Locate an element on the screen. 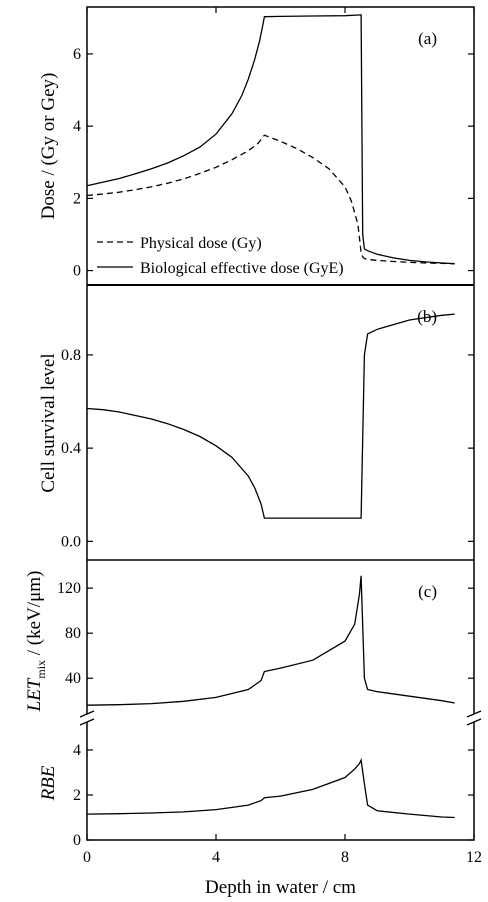  y-tick-label: 80 is located at coordinates (73, 633).